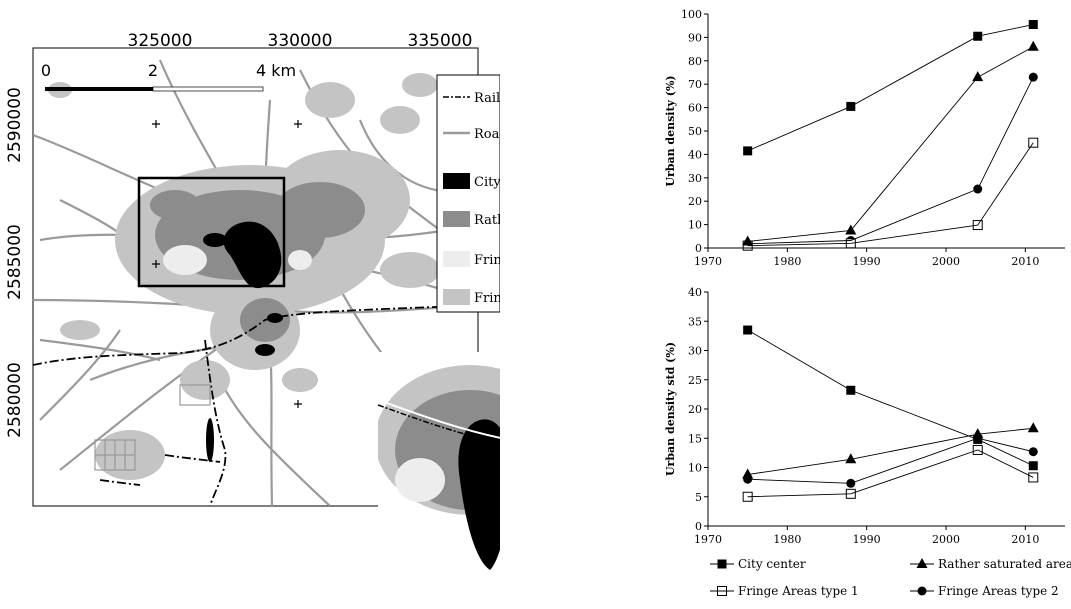 The height and width of the screenshot is (609, 1071). Describe the element at coordinates (695, 61) in the screenshot. I see `y-tick-label: 80` at that location.